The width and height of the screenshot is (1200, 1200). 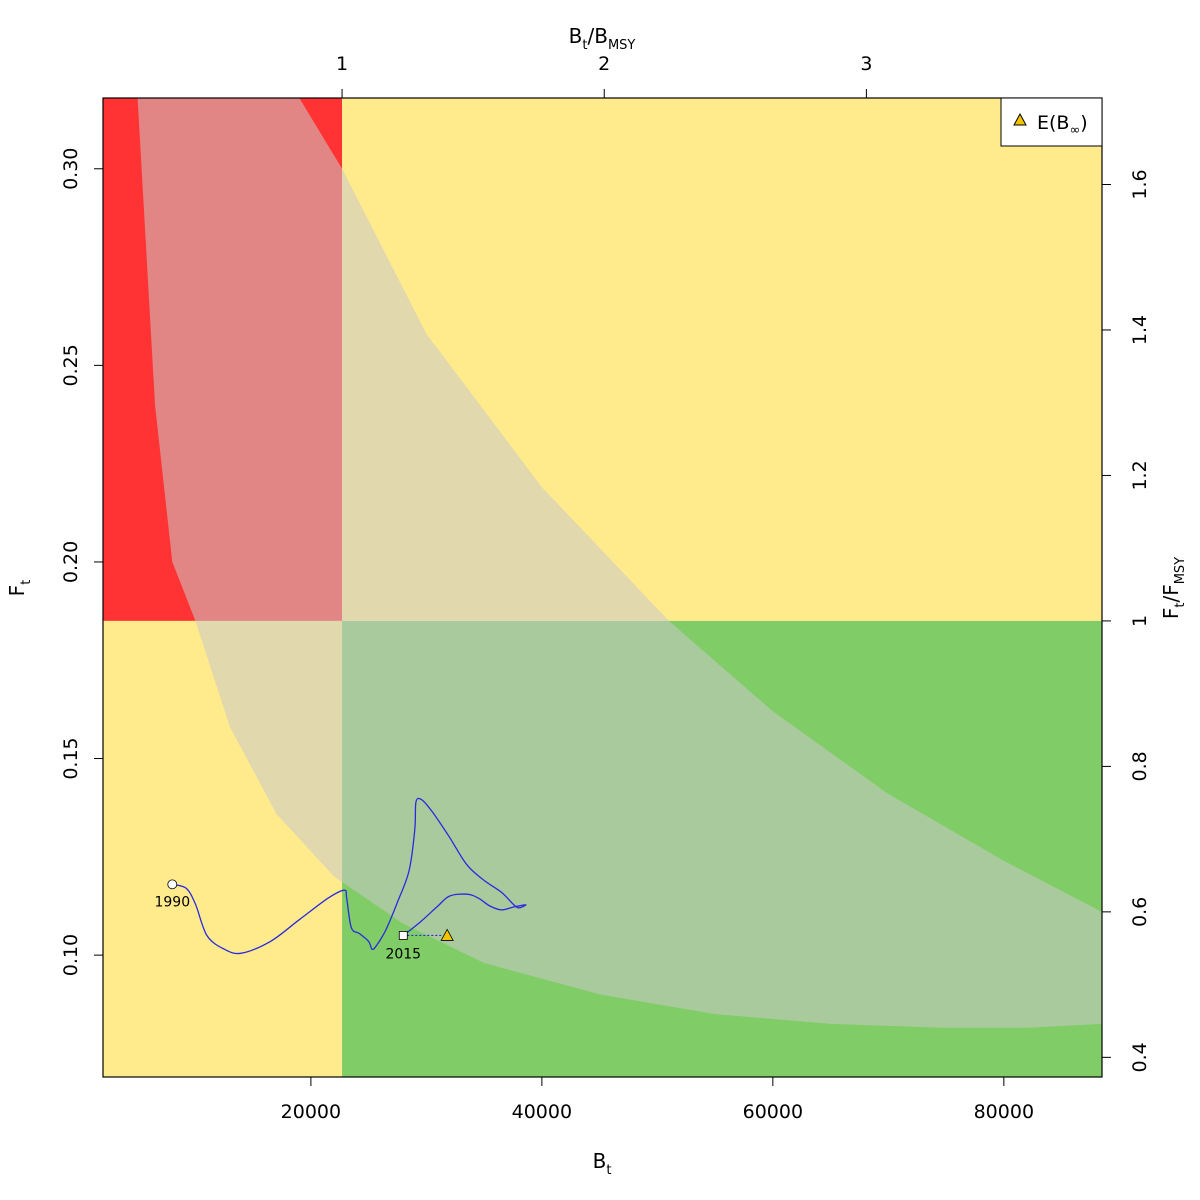 What do you see at coordinates (1126, 620) in the screenshot?
I see `y-axis-right: 0.4 0.6 0.8 1 1.2 1.4 1.6` at bounding box center [1126, 620].